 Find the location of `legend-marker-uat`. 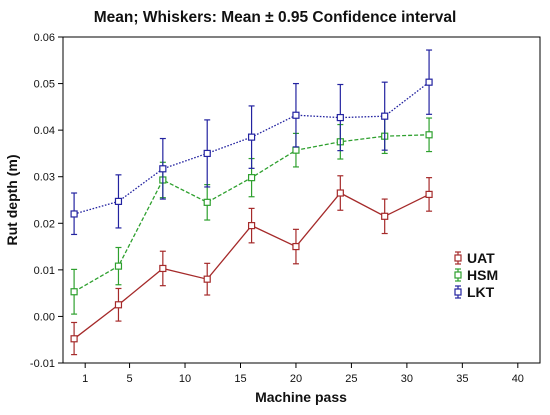

legend-marker-uat is located at coordinates (458, 258).